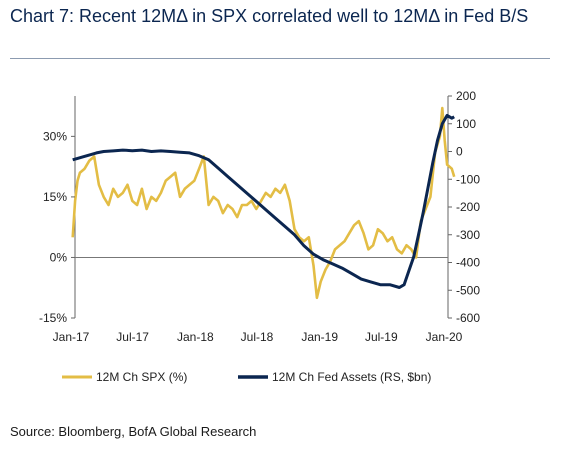 This screenshot has width=568, height=453. I want to click on x-tick-label: Jan-19, so click(319, 337).